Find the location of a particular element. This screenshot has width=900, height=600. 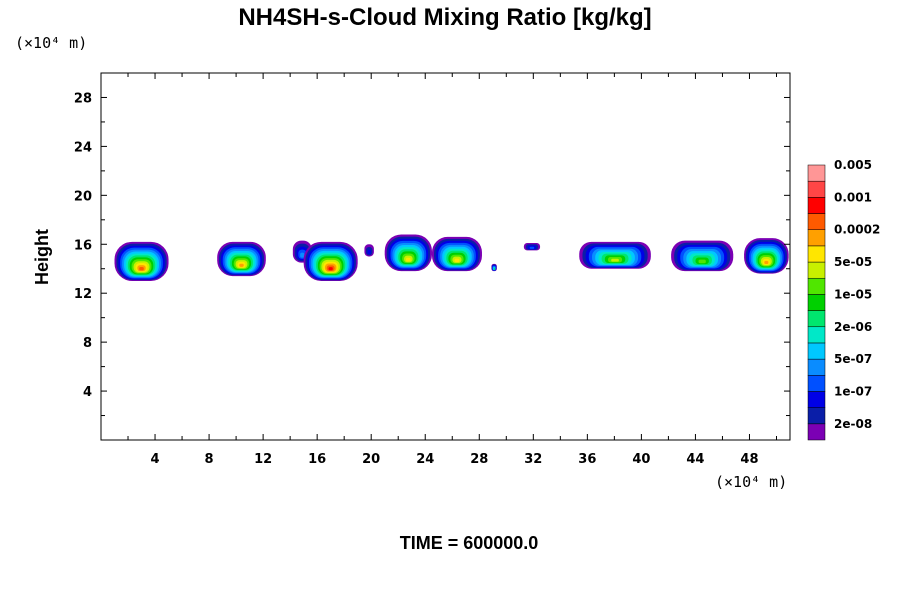

y-axis-unit: (×10⁴ m) is located at coordinates (51, 43).